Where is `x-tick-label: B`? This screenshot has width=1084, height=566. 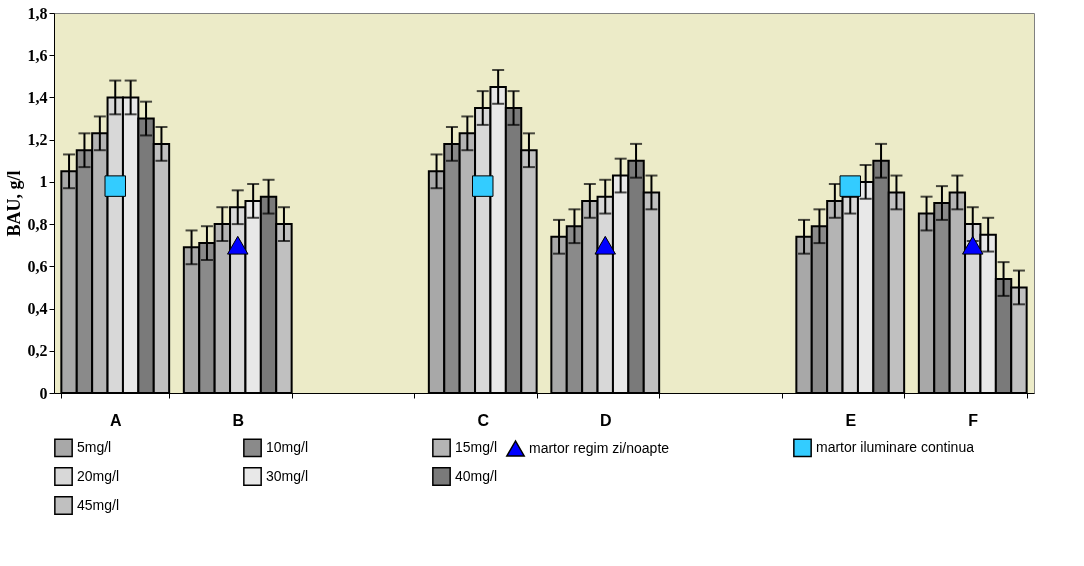 x-tick-label: B is located at coordinates (238, 420).